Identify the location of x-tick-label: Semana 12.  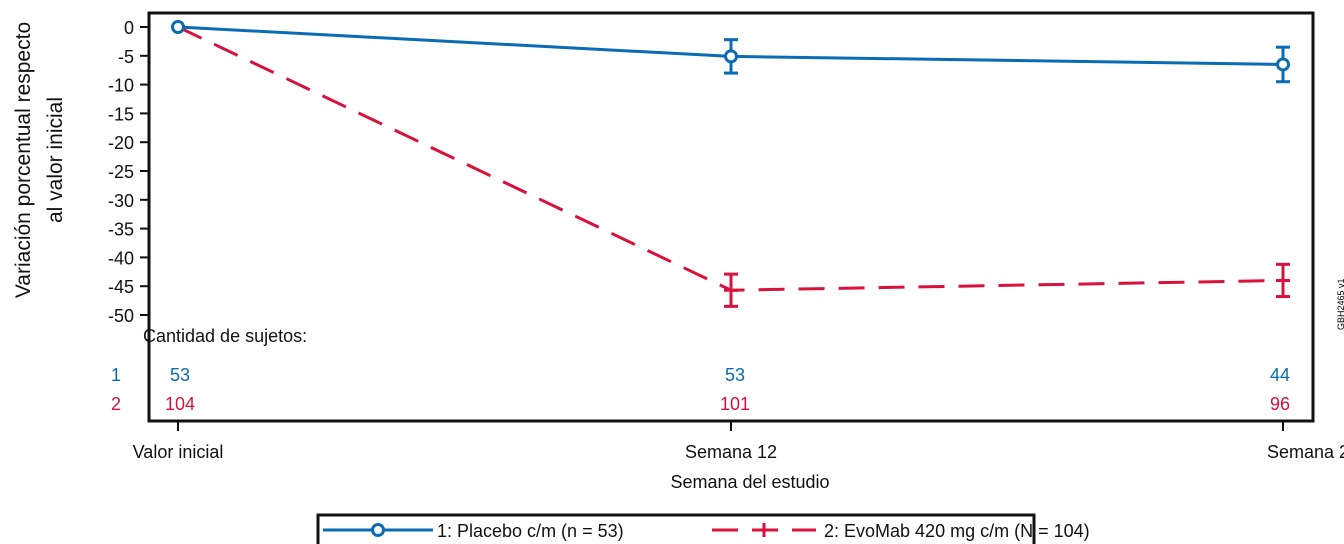
(731, 452).